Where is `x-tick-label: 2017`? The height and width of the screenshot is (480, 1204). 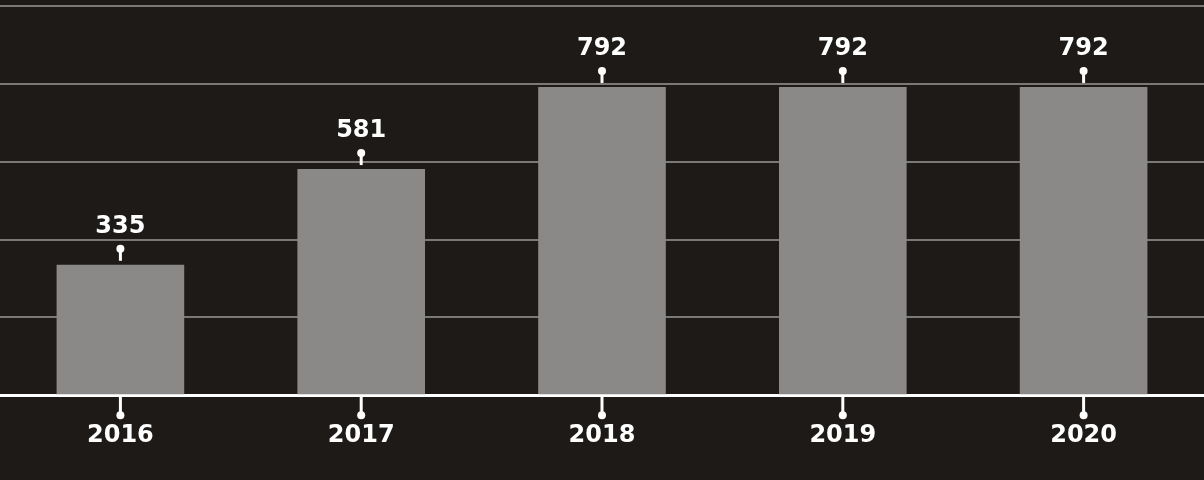
x-tick-label: 2017 is located at coordinates (361, 433).